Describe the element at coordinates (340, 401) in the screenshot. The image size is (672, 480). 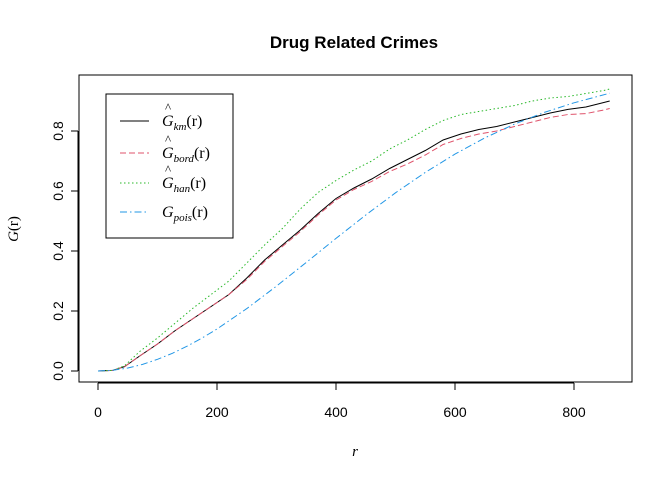
I see `x-axis: 0 200 400 600 800` at that location.